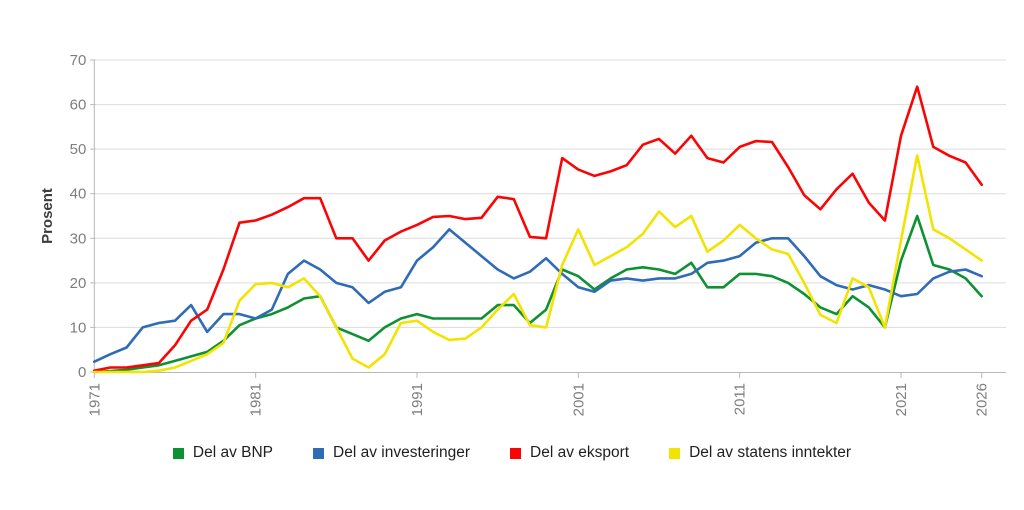  What do you see at coordinates (78, 60) in the screenshot?
I see `y-tick-label-70: 70` at bounding box center [78, 60].